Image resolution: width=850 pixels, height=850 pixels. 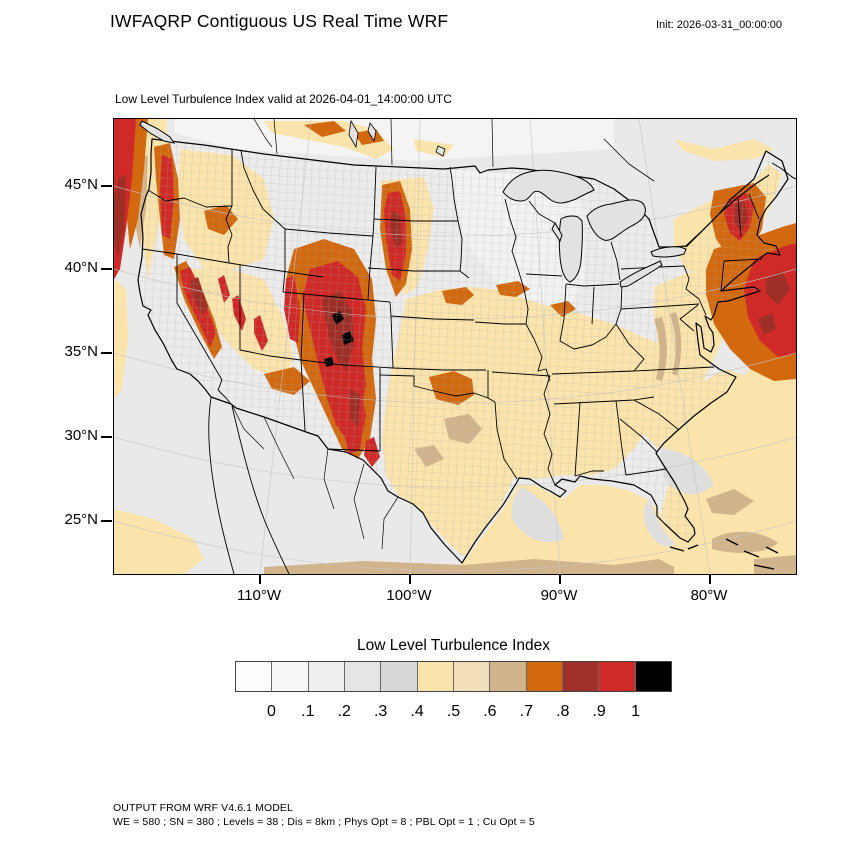 I want to click on colorbar-tick-label: 1, so click(x=636, y=711).